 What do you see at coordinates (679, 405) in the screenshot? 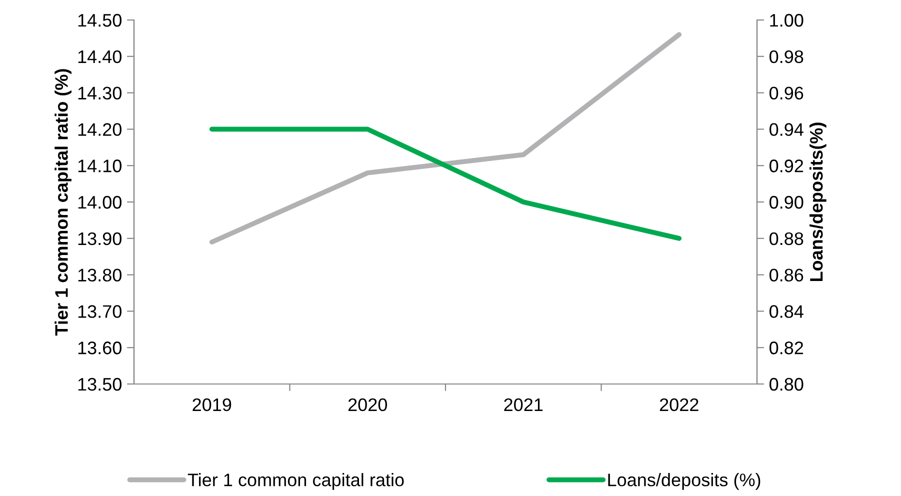
I see `x-tick-label: 2022` at bounding box center [679, 405].